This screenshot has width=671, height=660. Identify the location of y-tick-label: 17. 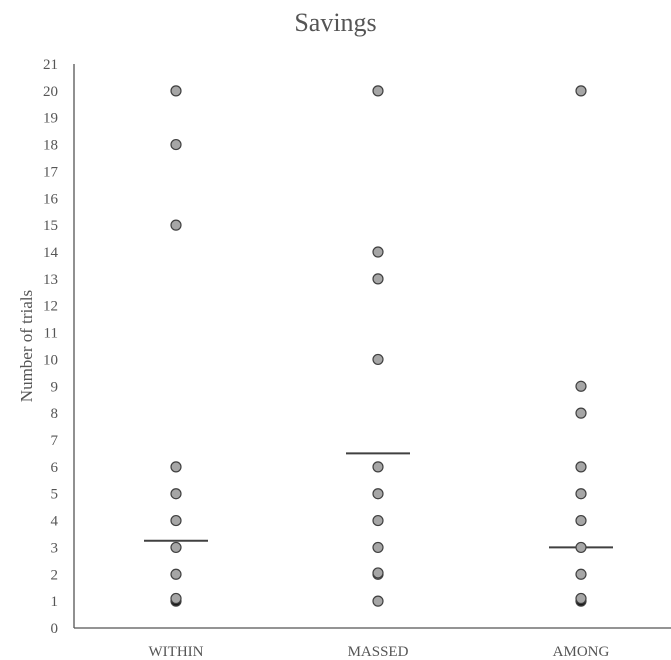
(51, 172).